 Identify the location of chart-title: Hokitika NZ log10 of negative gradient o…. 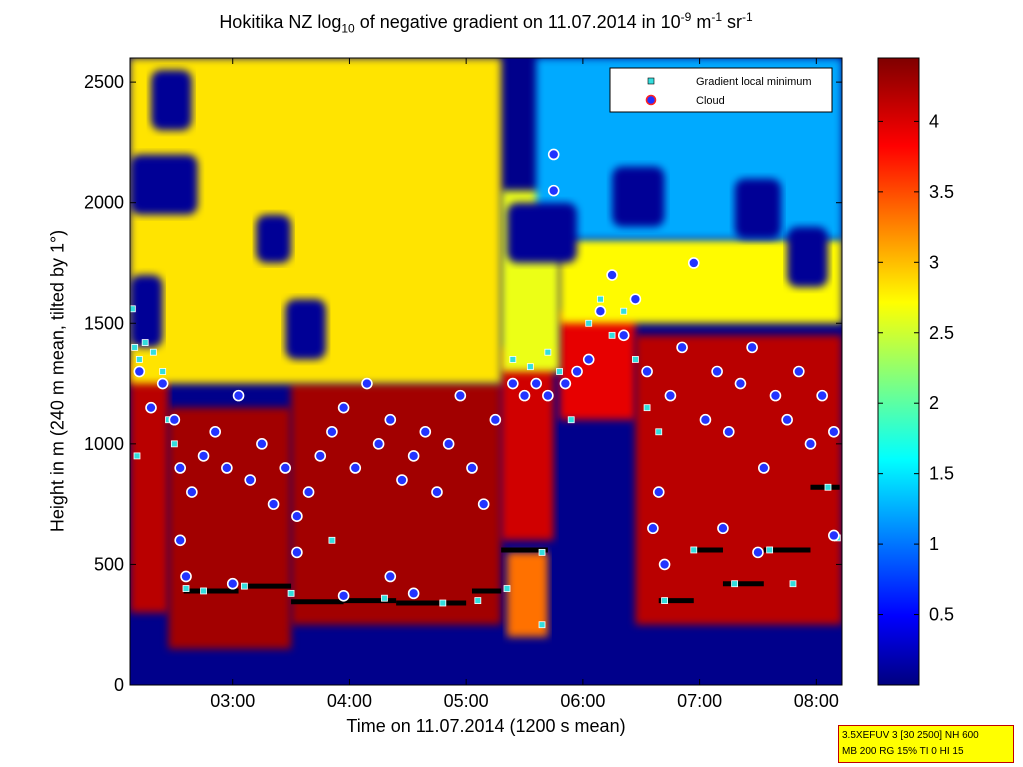
(486, 23).